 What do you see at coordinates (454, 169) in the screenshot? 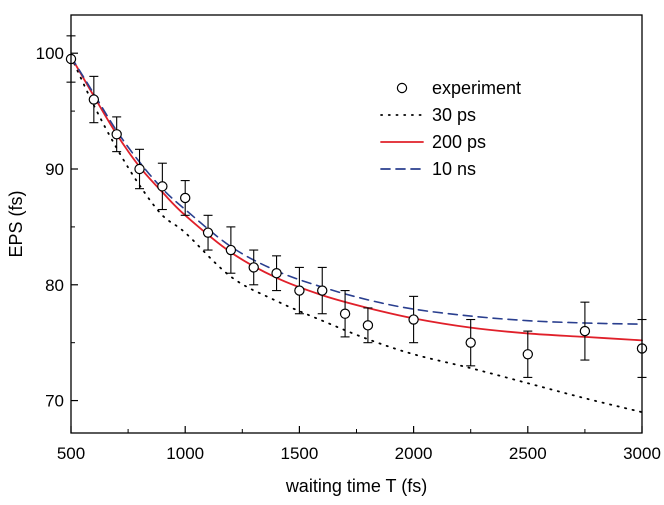
I see `legend-label: 10 ns` at bounding box center [454, 169].